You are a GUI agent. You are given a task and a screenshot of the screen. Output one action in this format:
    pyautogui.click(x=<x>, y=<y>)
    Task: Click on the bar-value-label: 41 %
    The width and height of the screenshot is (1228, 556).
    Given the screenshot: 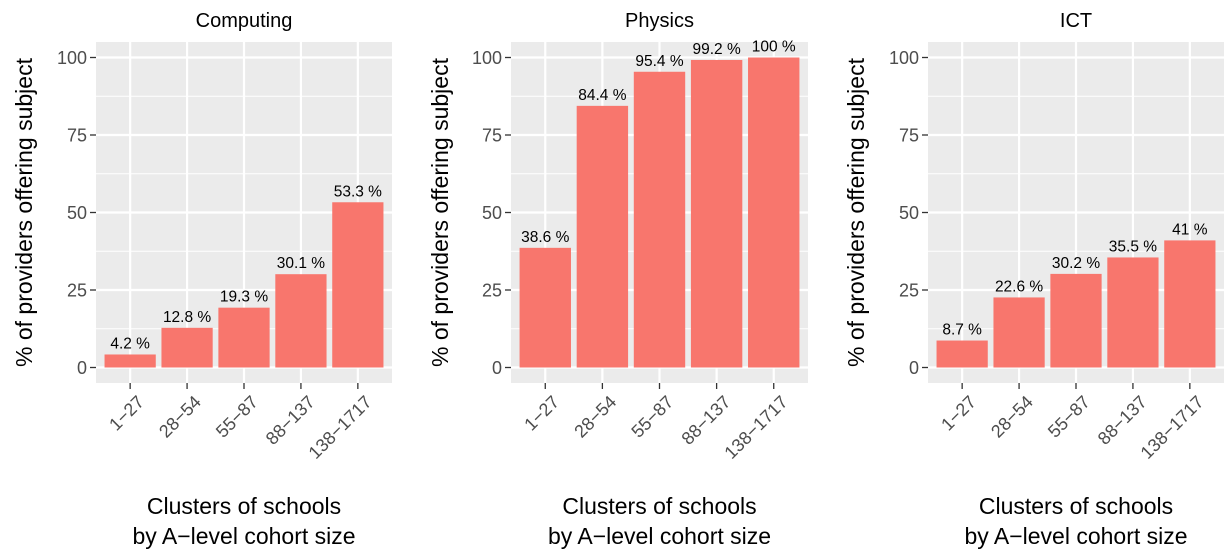 What is the action you would take?
    pyautogui.click(x=1190, y=229)
    